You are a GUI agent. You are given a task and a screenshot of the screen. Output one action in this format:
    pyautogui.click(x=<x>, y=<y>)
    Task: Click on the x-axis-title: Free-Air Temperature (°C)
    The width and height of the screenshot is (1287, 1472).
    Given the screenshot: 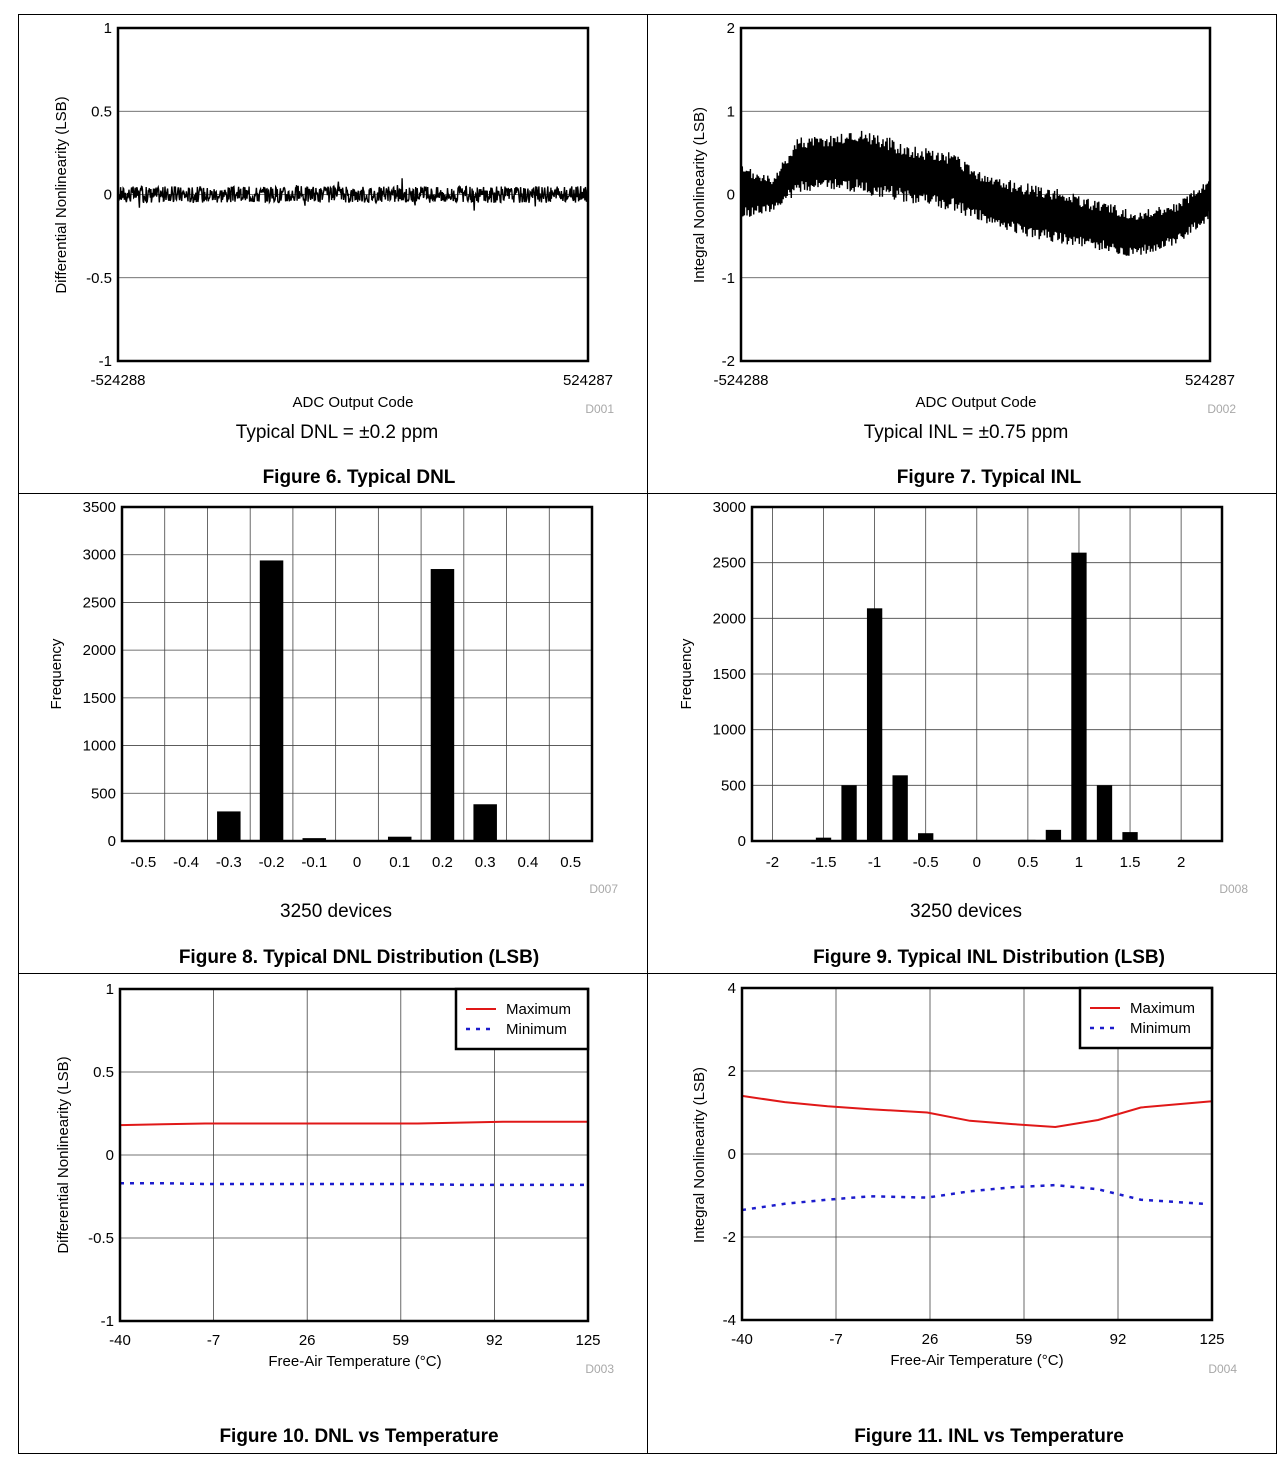 What is the action you would take?
    pyautogui.click(x=354, y=1361)
    